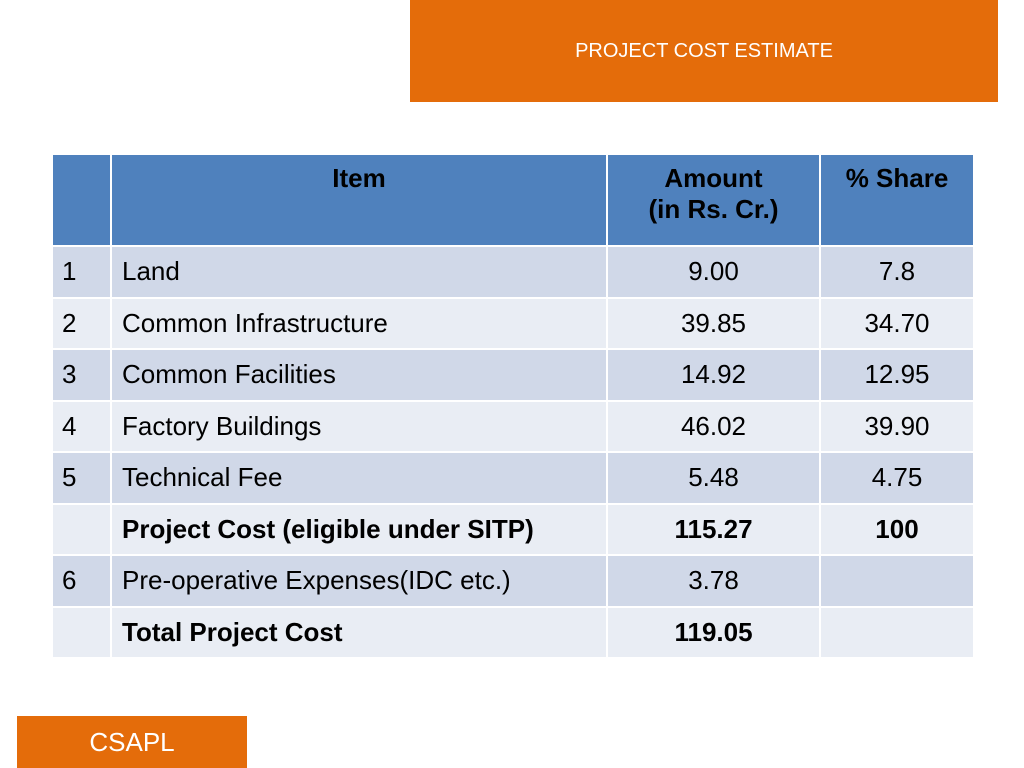 This screenshot has height=768, width=1024. Describe the element at coordinates (359, 375) in the screenshot. I see `row-item: Common Facilities` at that location.